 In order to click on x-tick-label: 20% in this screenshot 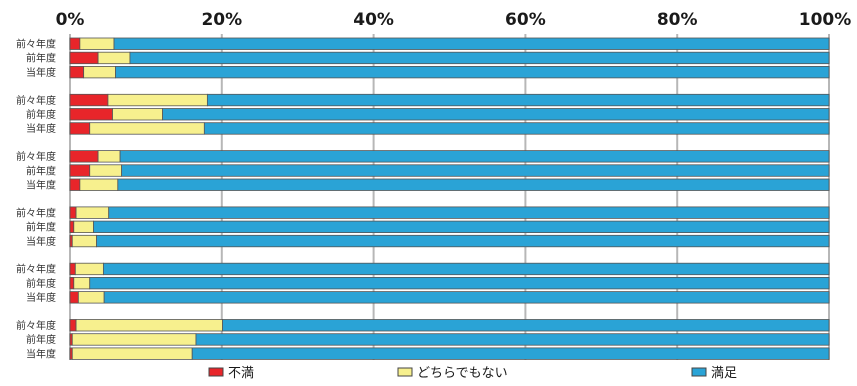, I will do `click(221, 20)`.